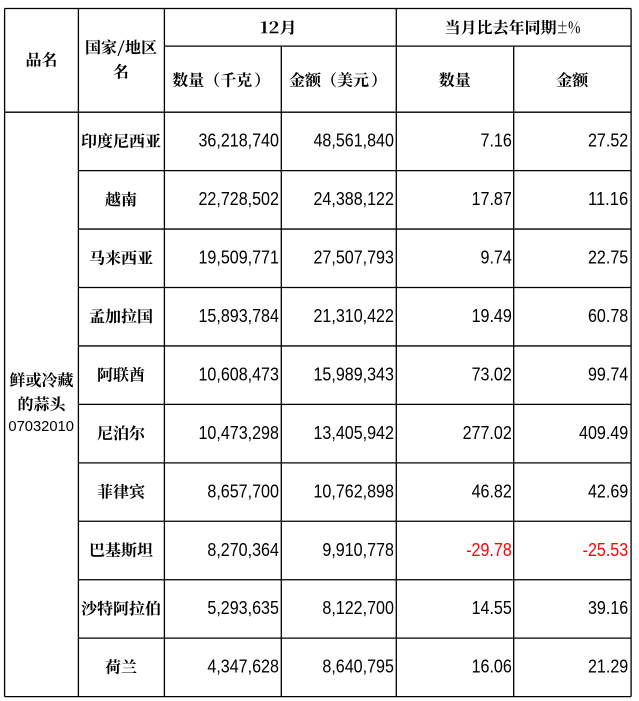 This screenshot has width=639, height=701. I want to click on svg-text: 8,122,700, so click(358, 608).